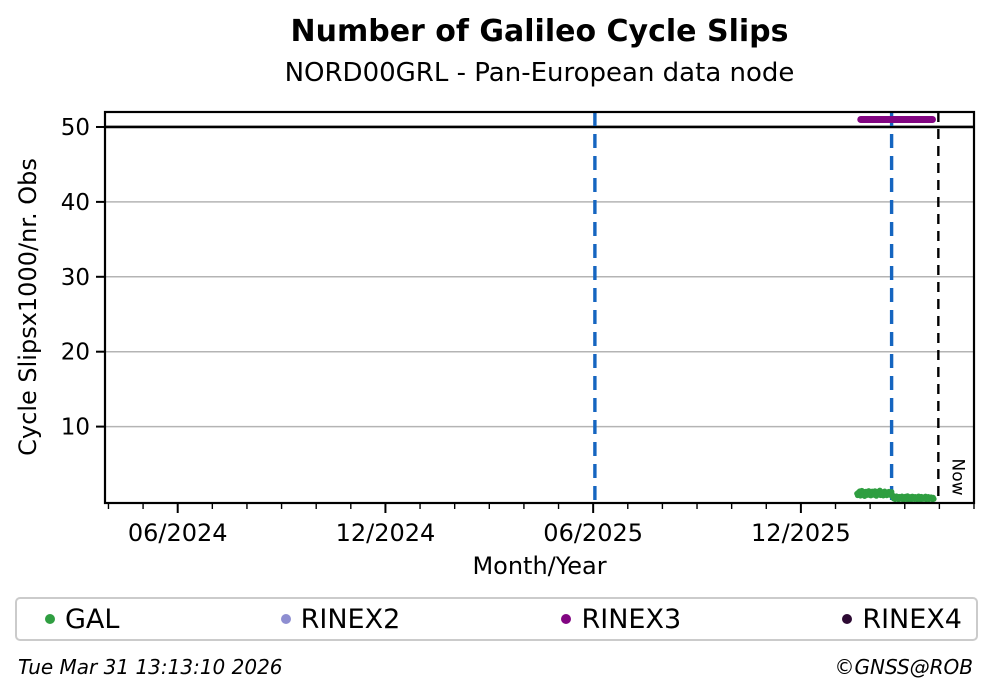  I want to click on timestamp-text: Tue Mar 31 13:13:10 2026, so click(150, 667).